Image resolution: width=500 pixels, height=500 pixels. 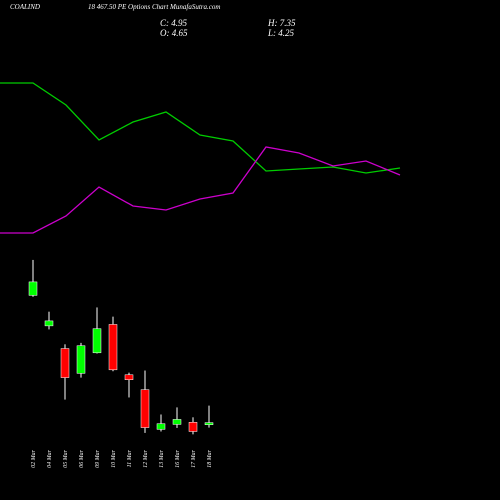 What do you see at coordinates (98, 458) in the screenshot?
I see `x-tick-label: 09 Mar` at bounding box center [98, 458].